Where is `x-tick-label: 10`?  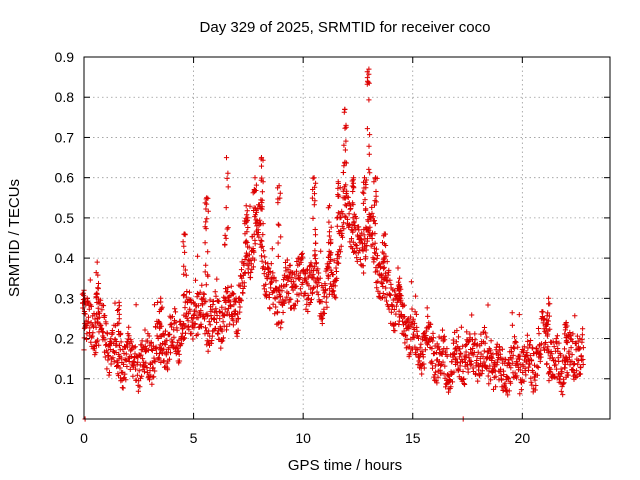
x-tick-label: 10 is located at coordinates (303, 438).